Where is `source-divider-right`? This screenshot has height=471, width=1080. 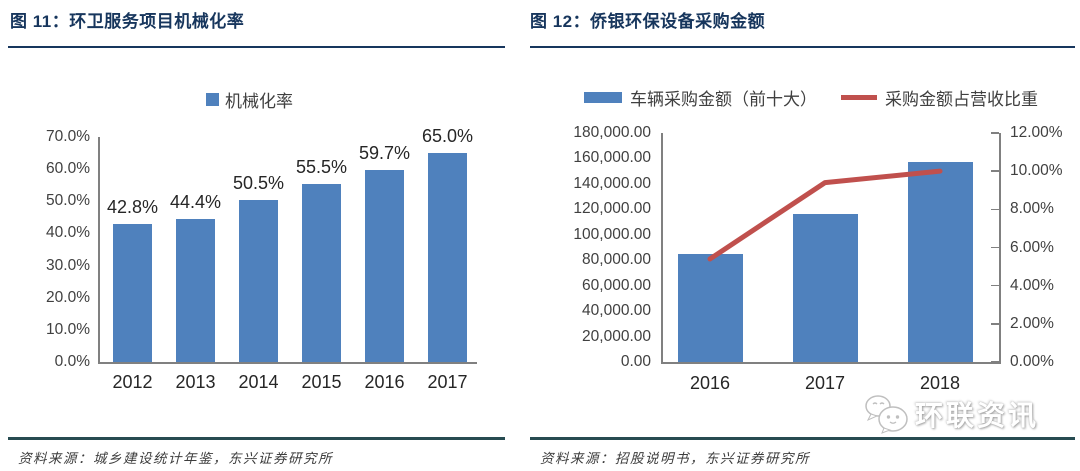
source-divider-right is located at coordinates (802, 438).